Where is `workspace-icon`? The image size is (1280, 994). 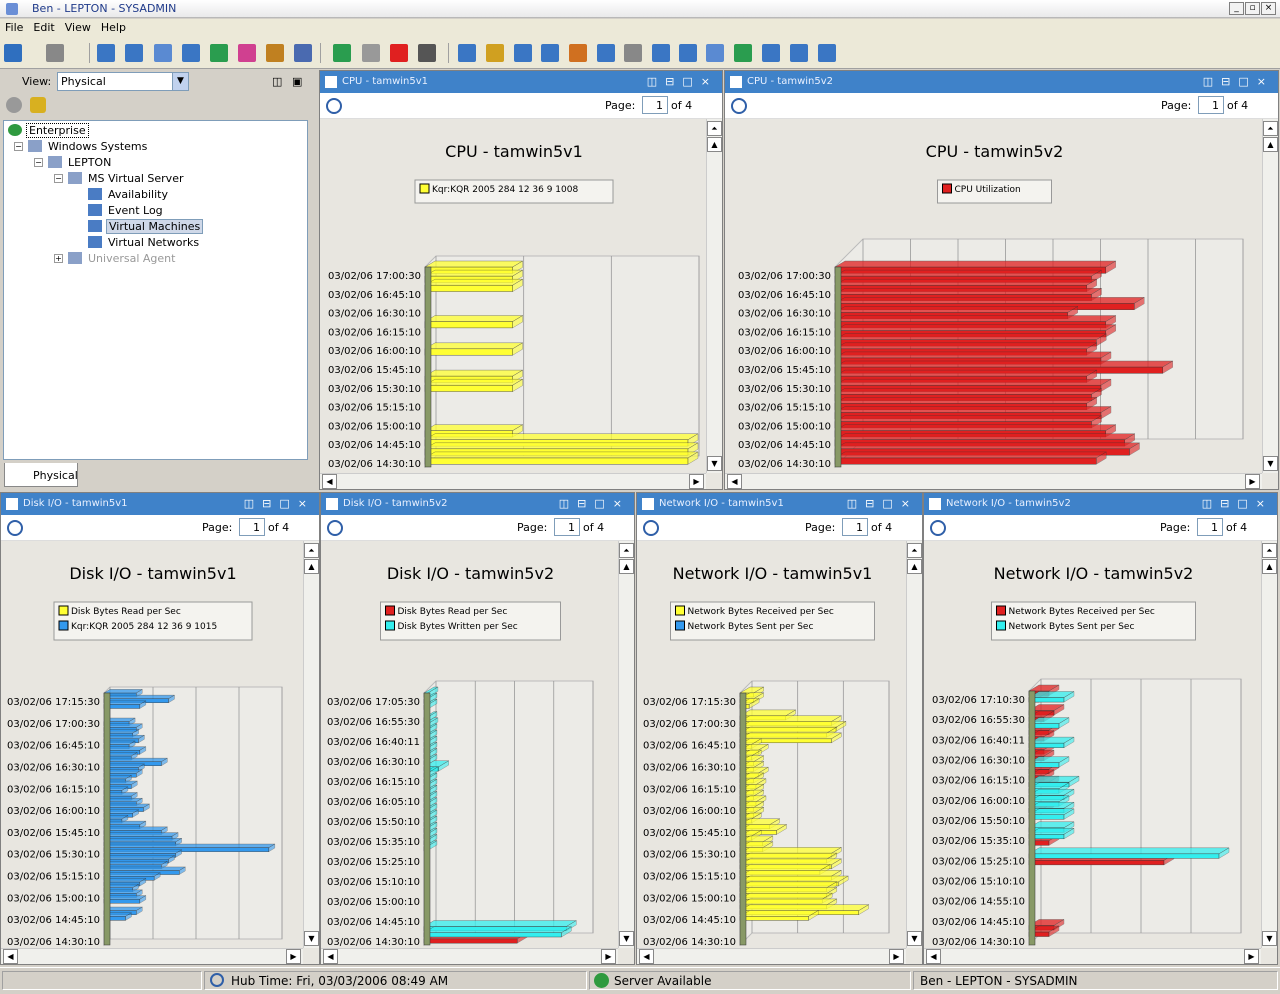 workspace-icon is located at coordinates (191, 53).